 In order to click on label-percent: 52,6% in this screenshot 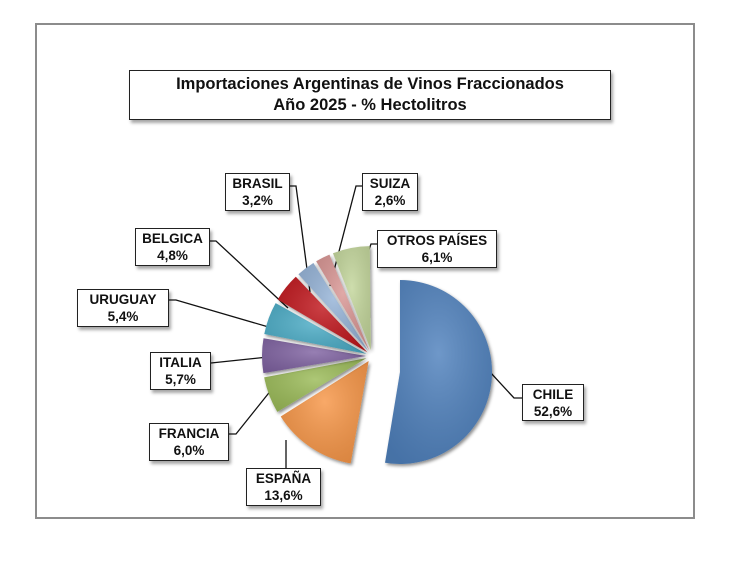, I will do `click(553, 411)`.